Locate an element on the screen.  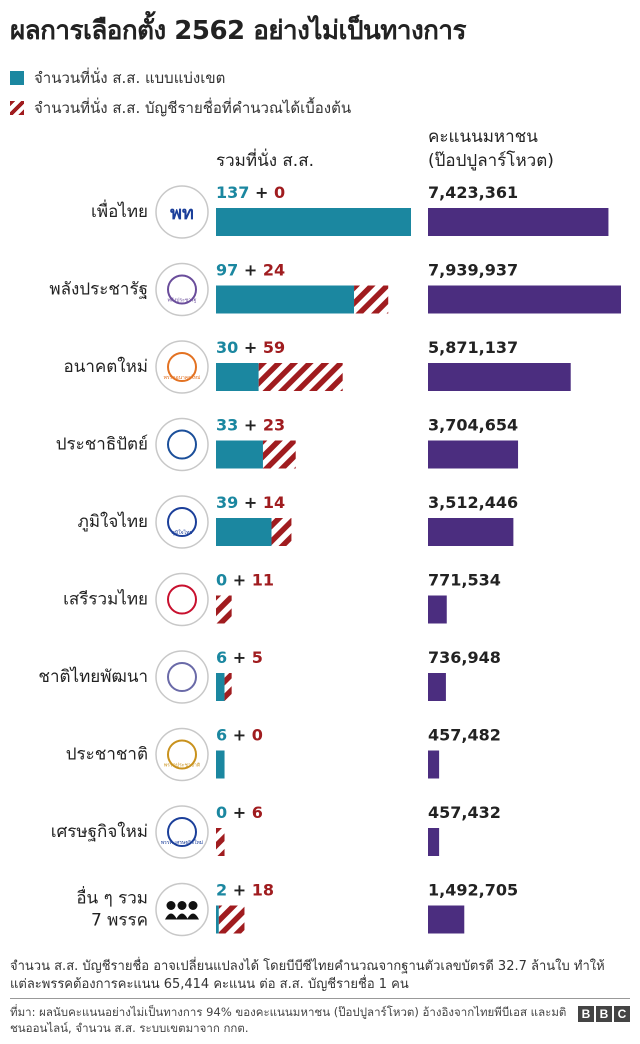
bbc-logo: B B C is located at coordinates (604, 1014).